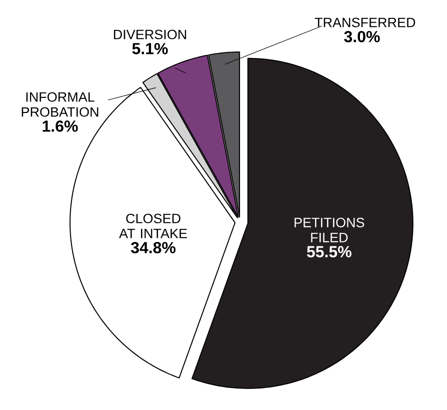 This screenshot has width=447, height=410. Describe the element at coordinates (60, 104) in the screenshot. I see `slice-label: INFORMAL PROBATION` at that location.